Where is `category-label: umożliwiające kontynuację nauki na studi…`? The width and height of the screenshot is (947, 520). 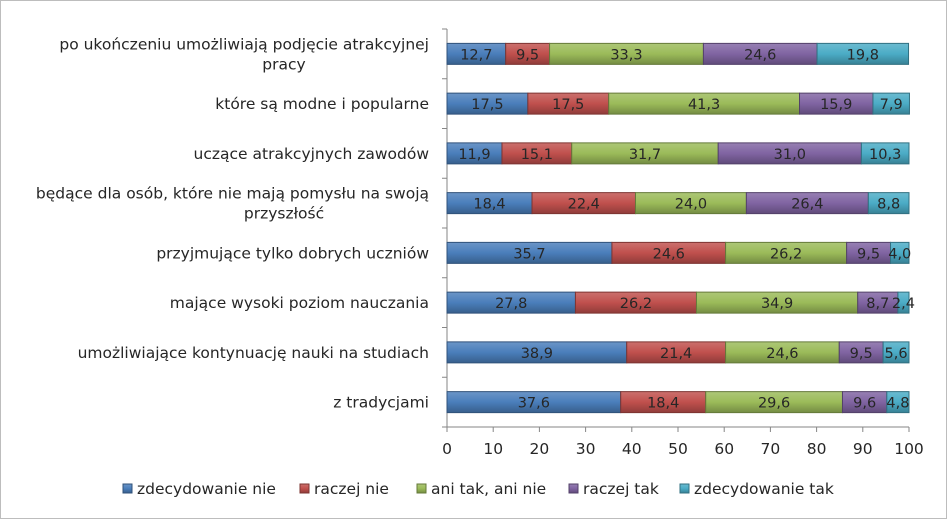 category-label: umożliwiające kontynuację nauki na studi… is located at coordinates (253, 353).